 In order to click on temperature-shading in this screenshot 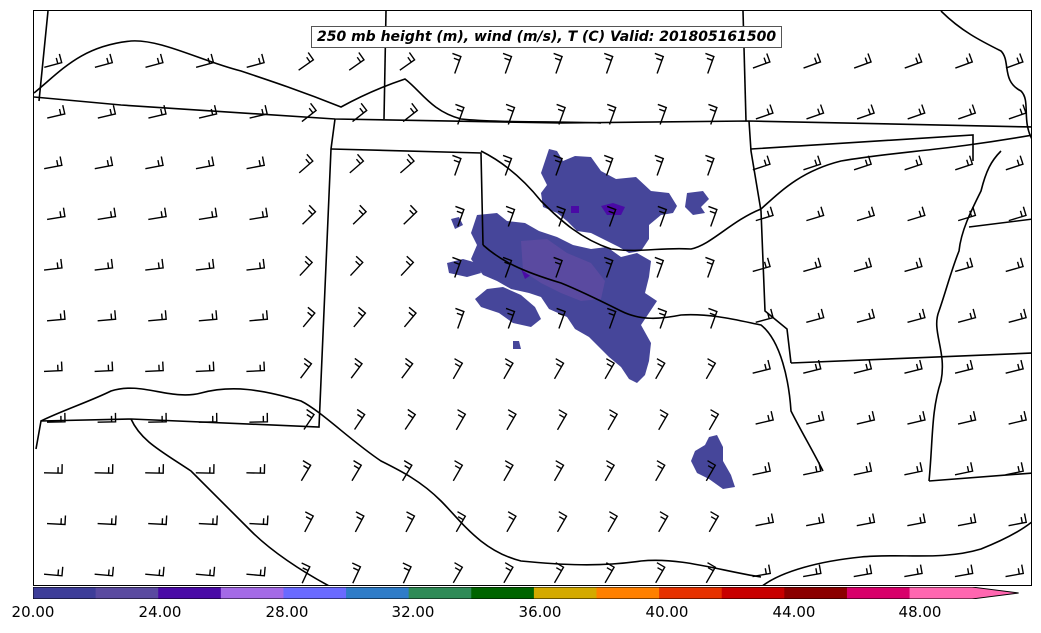, I will do `click(591, 319)`.